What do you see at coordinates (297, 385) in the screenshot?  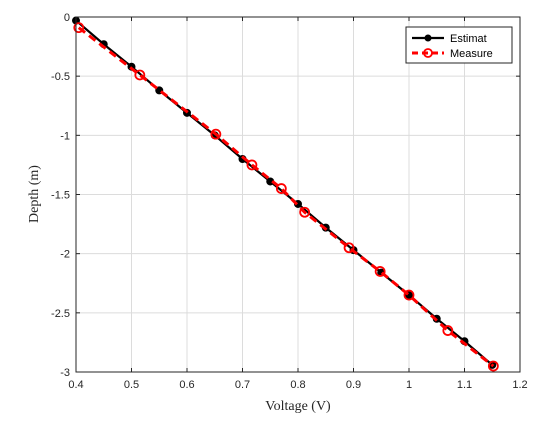 I see `x-tick-label: 0.8` at bounding box center [297, 385].